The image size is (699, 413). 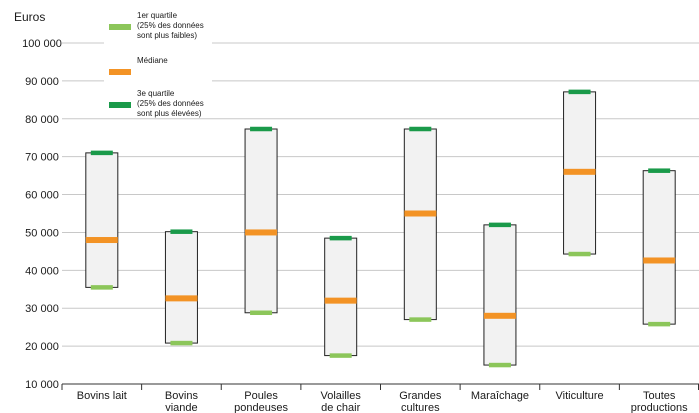 I want to click on legend-label: 1er quartile, so click(x=157, y=15).